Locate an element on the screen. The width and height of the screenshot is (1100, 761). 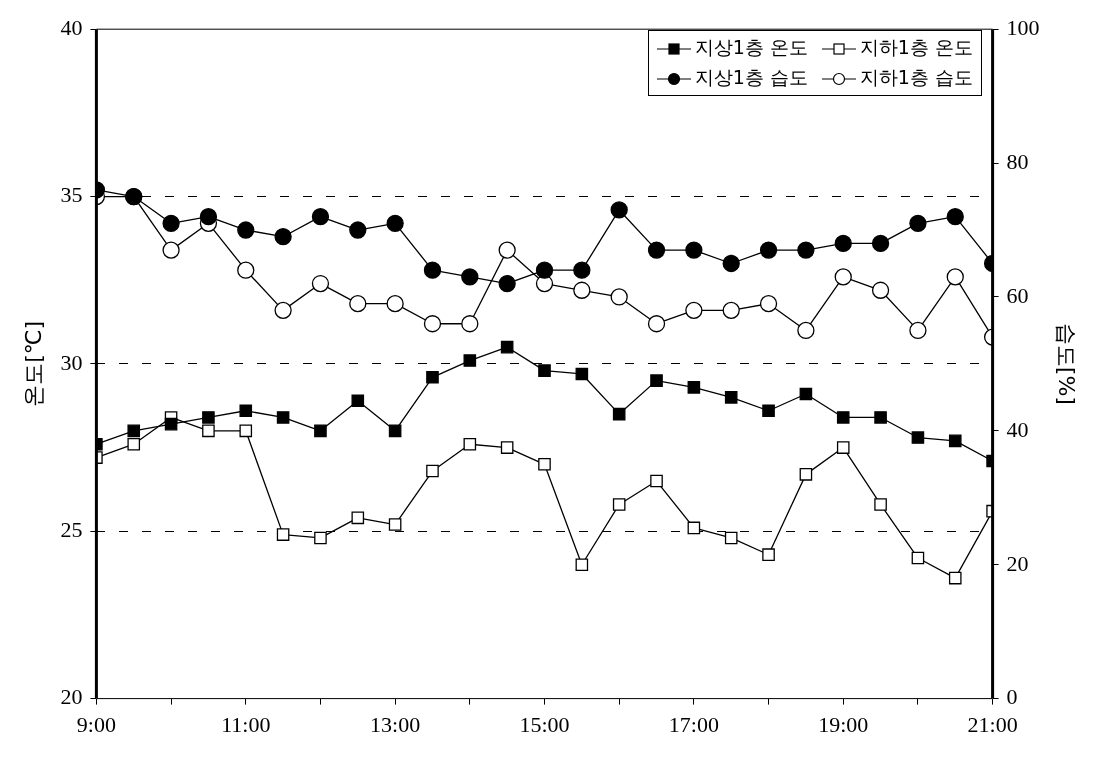
x-tick-label: 9:00 is located at coordinates (96, 724).